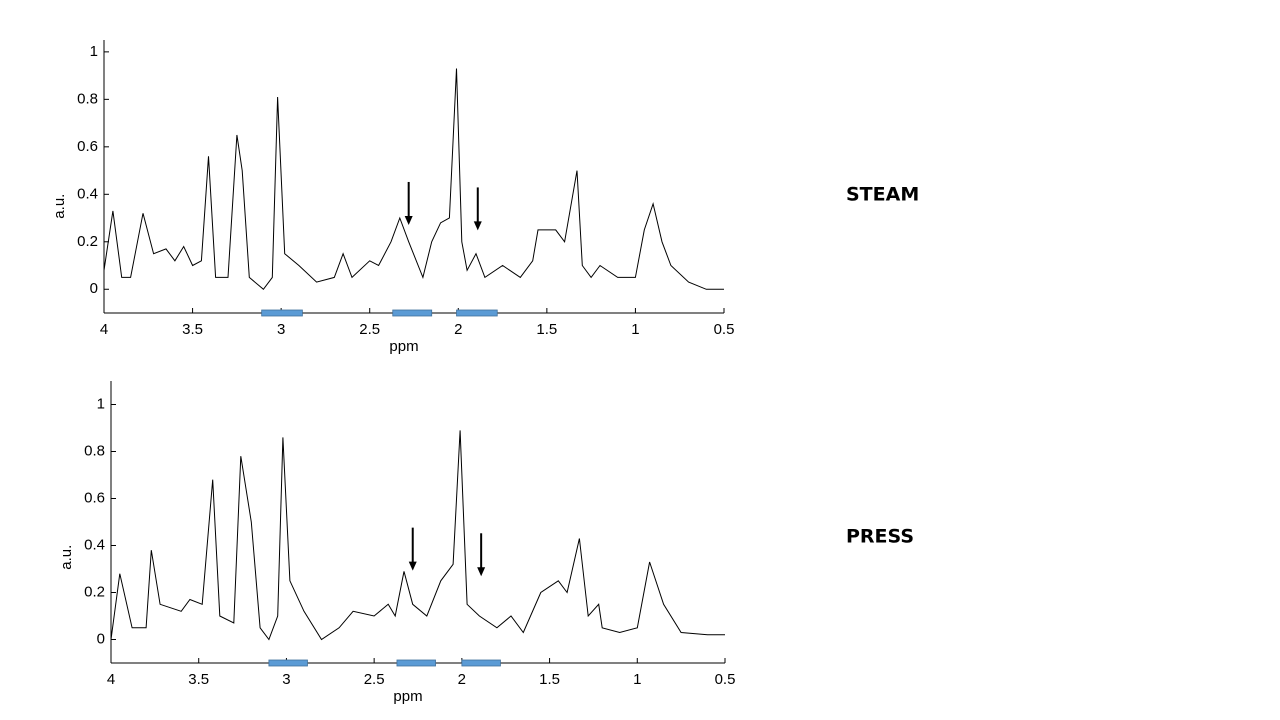  What do you see at coordinates (880, 537) in the screenshot?
I see `chart-title: PRESS` at bounding box center [880, 537].